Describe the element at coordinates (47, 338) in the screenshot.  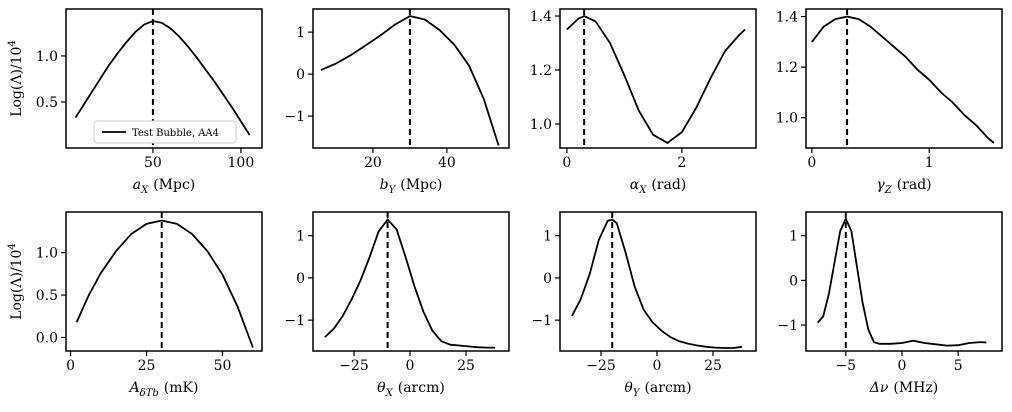
I see `y-tick-label: 0.0` at that location.